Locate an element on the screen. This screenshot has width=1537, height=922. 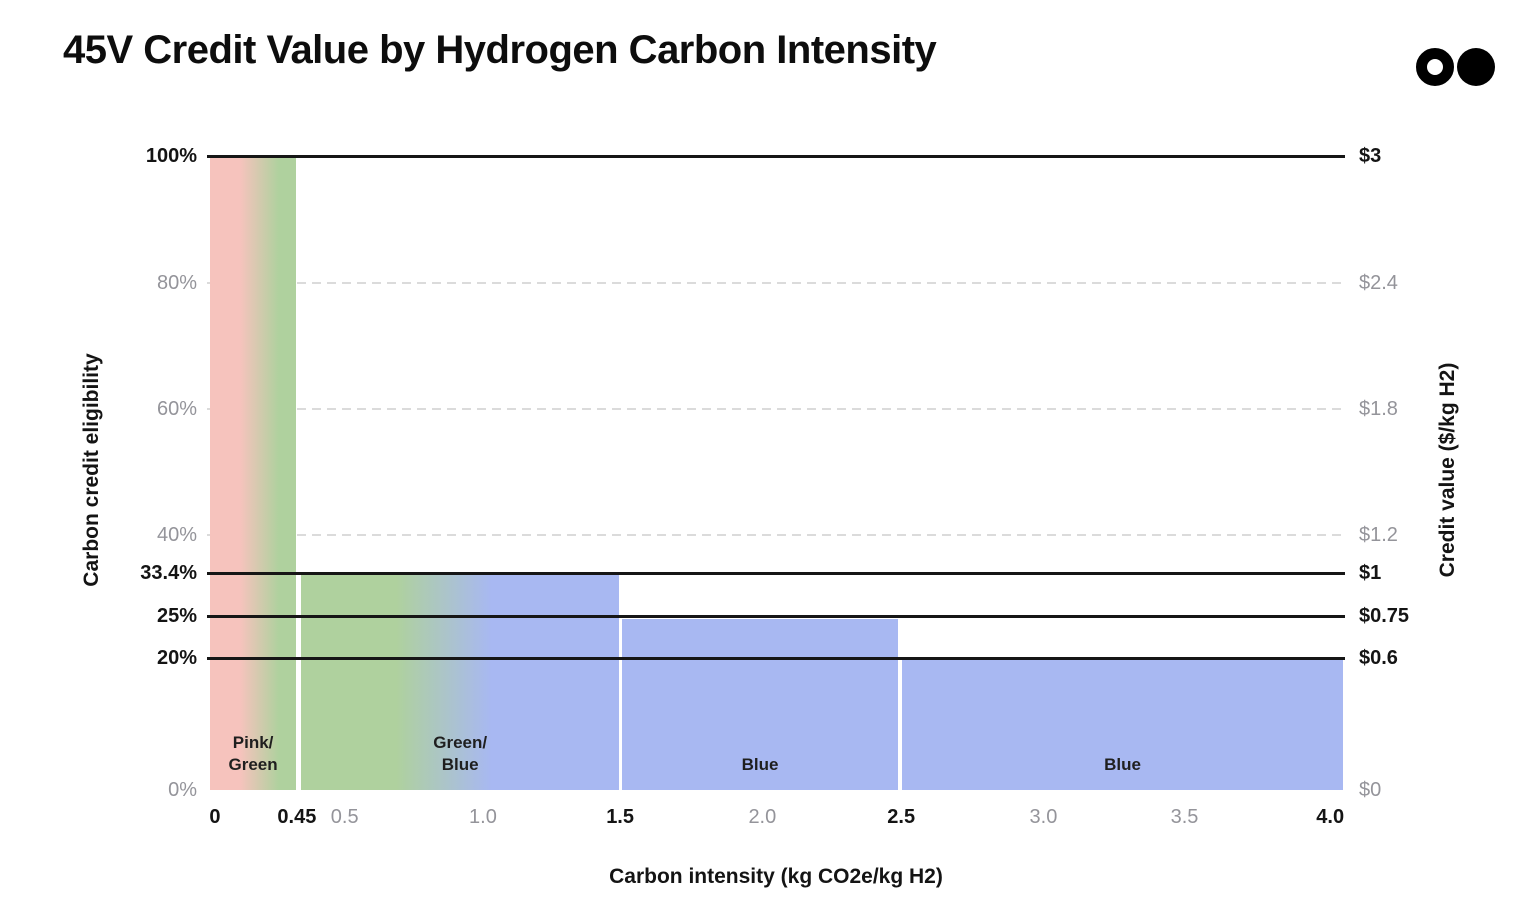
x-tick-label: 2.5 is located at coordinates (901, 817).